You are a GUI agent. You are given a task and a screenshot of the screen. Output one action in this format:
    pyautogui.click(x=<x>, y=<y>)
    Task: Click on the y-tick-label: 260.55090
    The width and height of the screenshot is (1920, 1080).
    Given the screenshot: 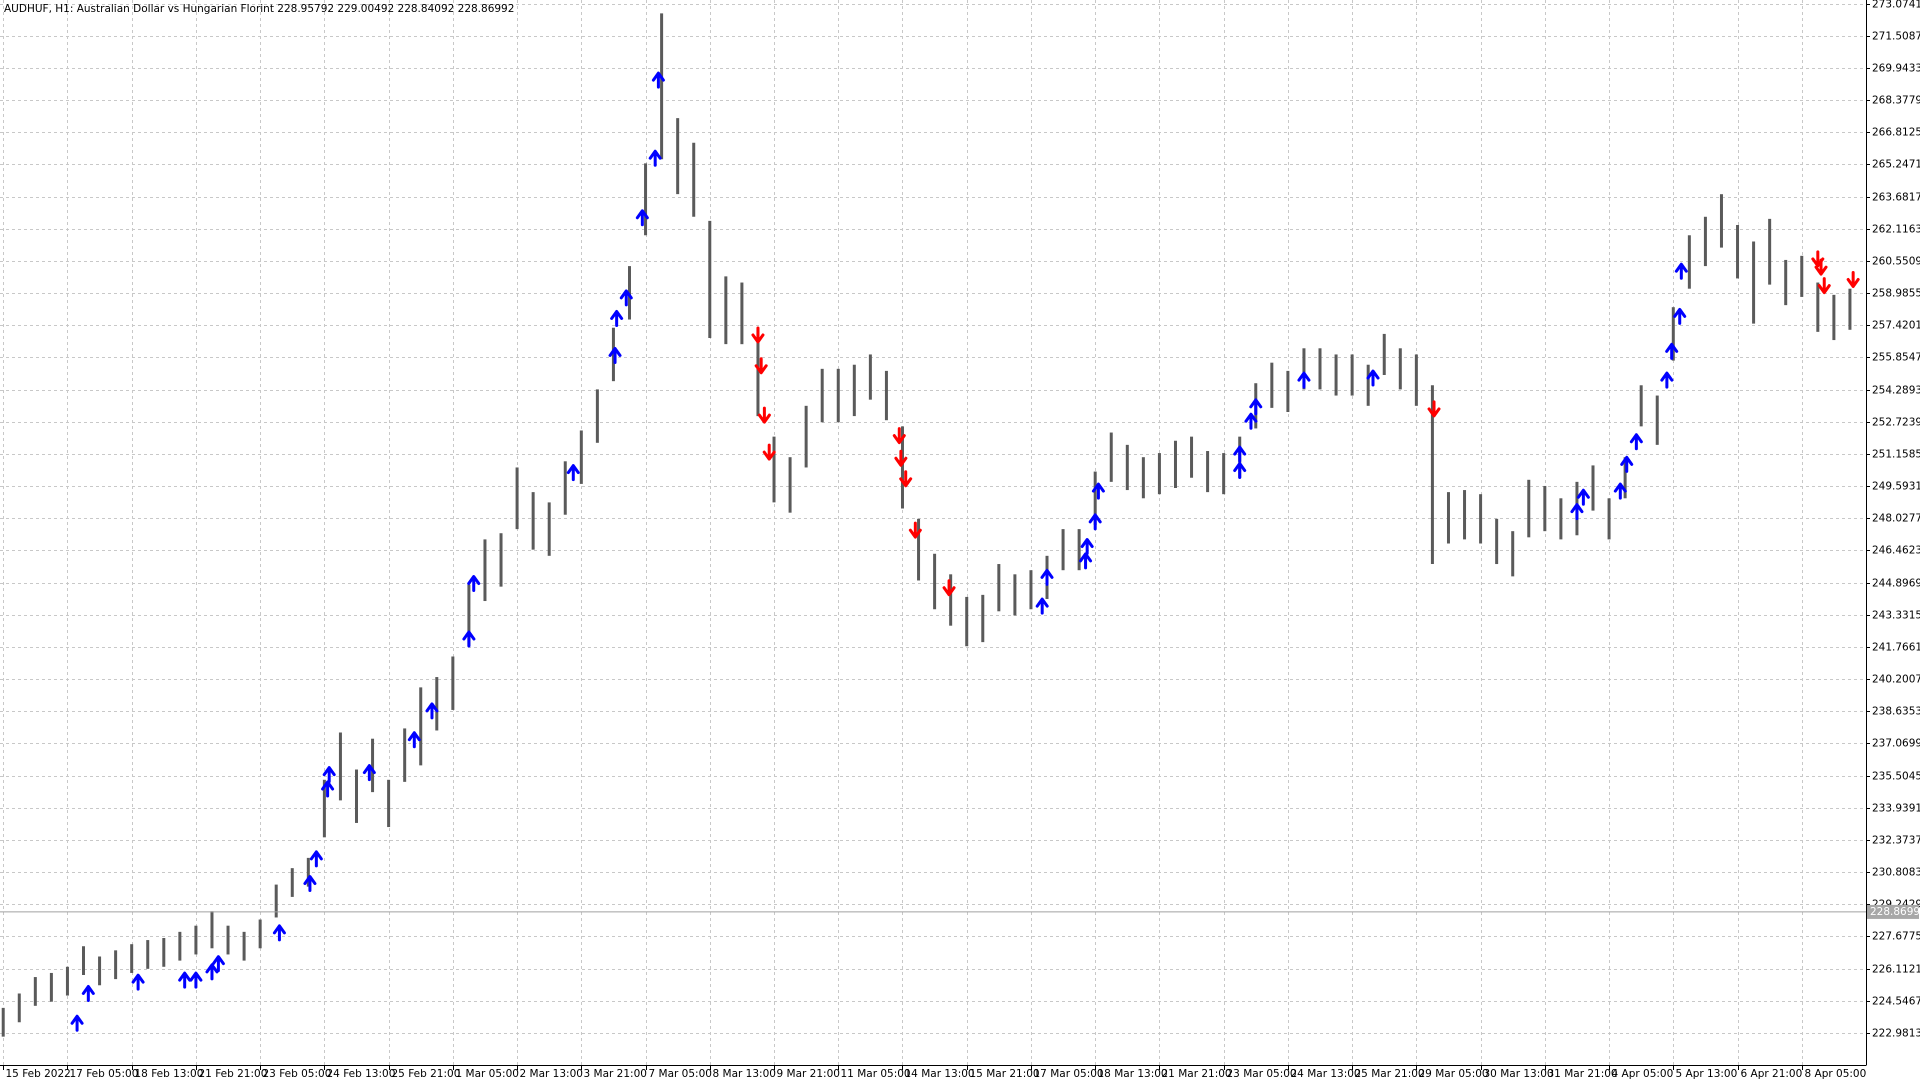 What is the action you would take?
    pyautogui.click(x=1896, y=262)
    